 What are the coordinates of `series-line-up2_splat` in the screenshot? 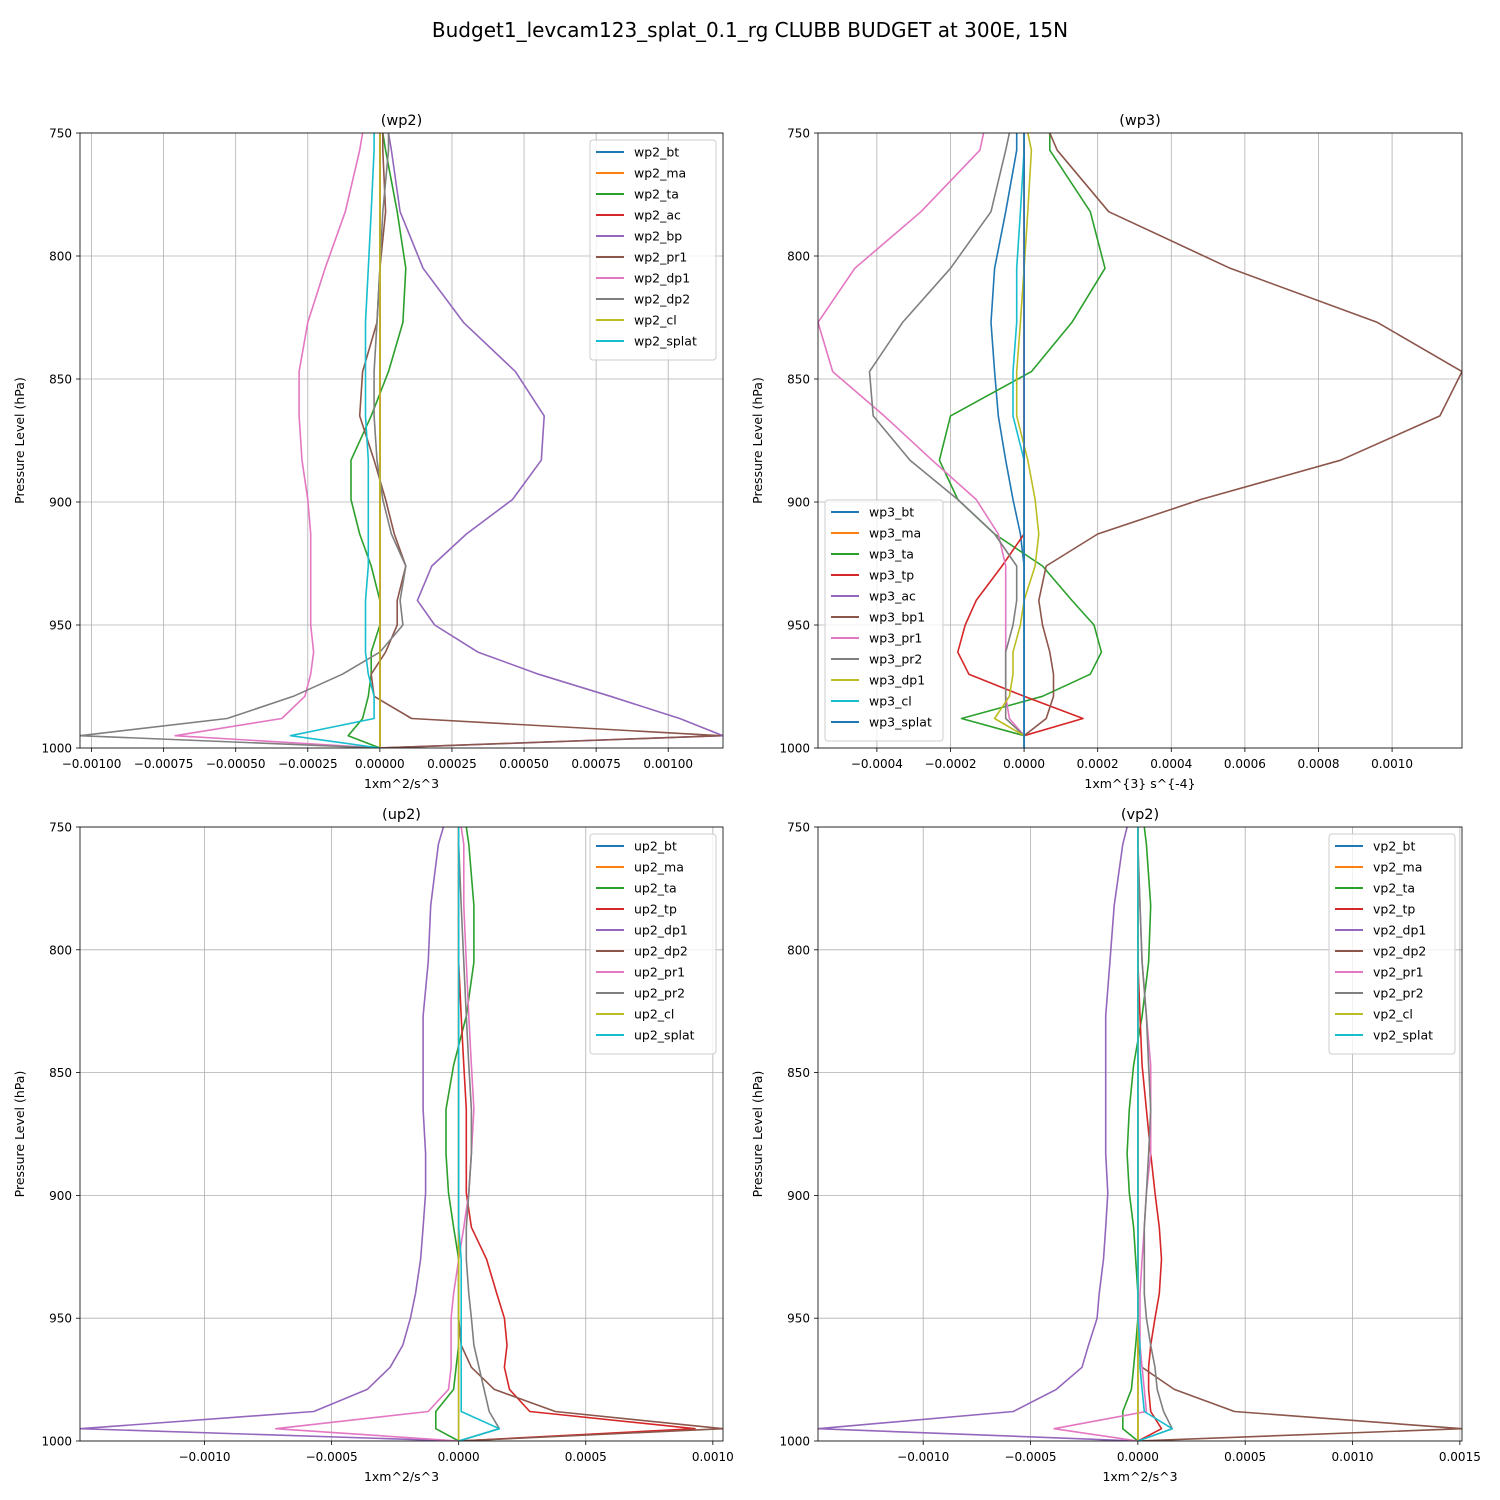 It's located at (479, 1134).